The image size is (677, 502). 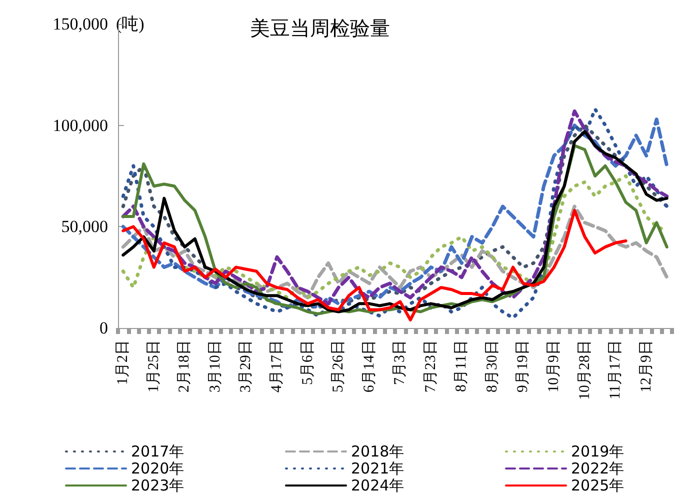 I want to click on legend-label: 2022年, so click(x=597, y=469).